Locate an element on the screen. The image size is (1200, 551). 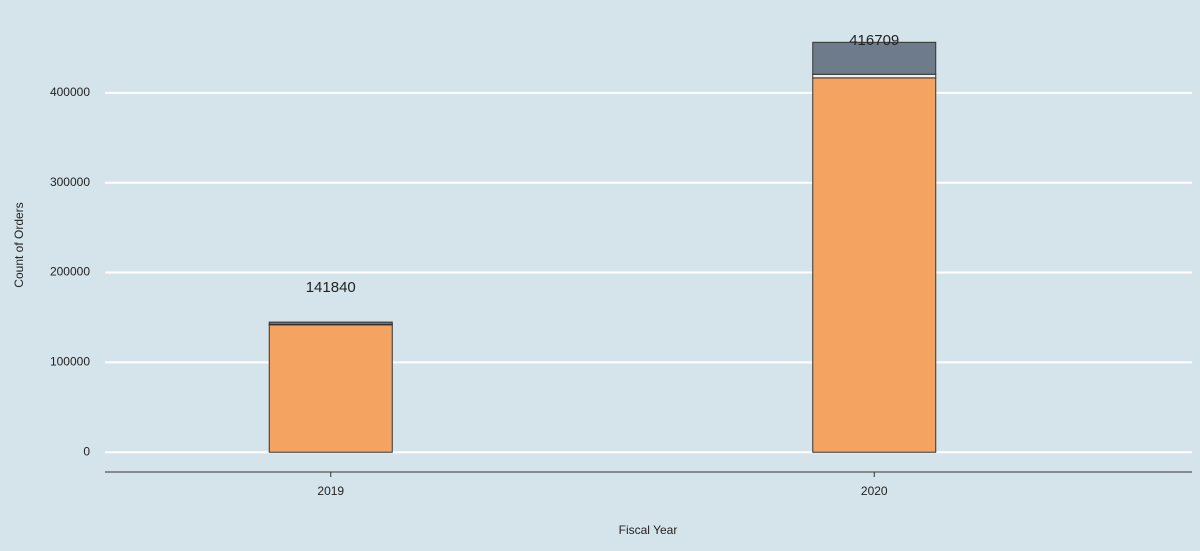
y-tick-label: 400000 is located at coordinates (70, 92).